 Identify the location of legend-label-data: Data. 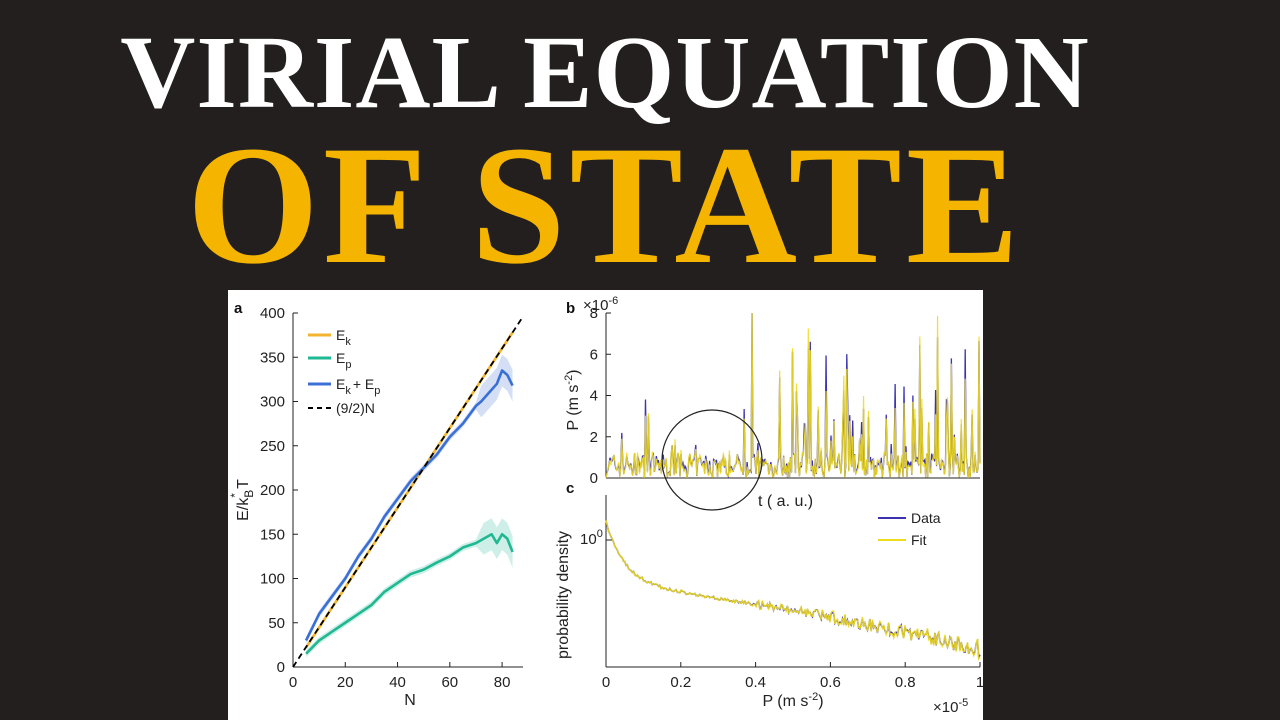
(926, 518).